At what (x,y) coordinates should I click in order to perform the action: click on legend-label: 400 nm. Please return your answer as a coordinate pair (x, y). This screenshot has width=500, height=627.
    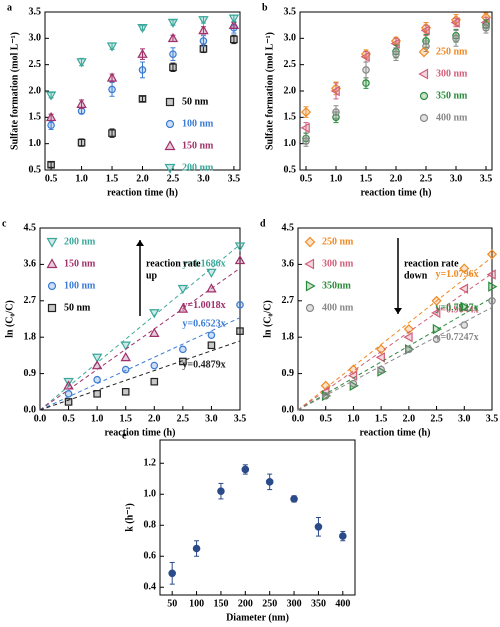
    Looking at the image, I should click on (452, 117).